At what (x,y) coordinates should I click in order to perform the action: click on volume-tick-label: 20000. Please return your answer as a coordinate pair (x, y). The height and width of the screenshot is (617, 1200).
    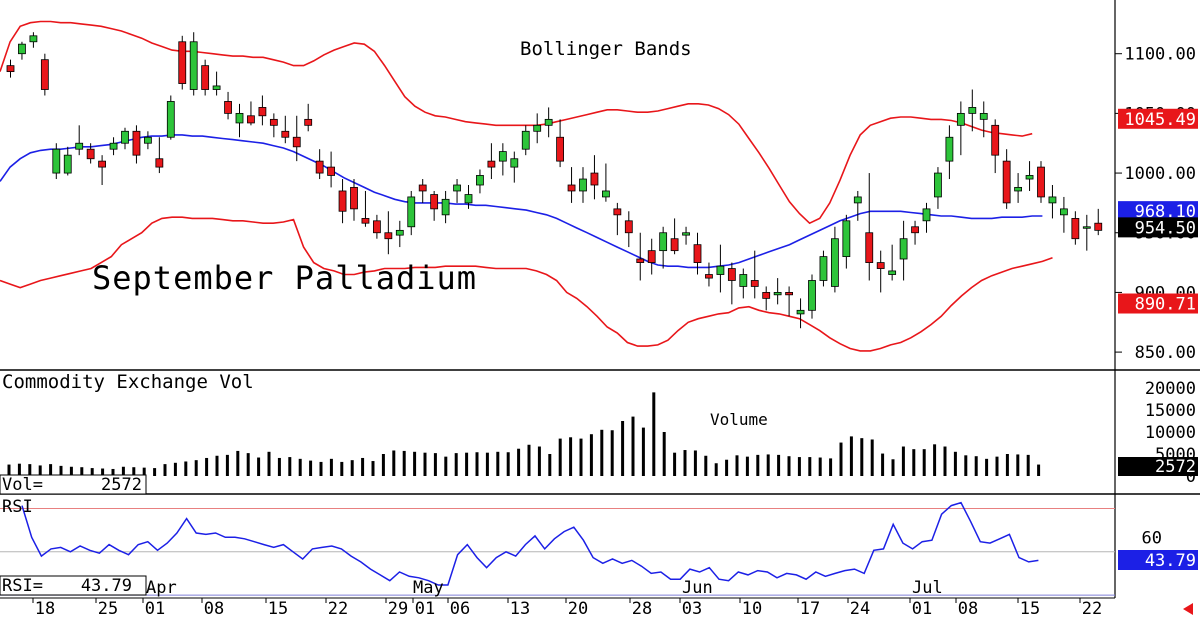
    Looking at the image, I should click on (1170, 389).